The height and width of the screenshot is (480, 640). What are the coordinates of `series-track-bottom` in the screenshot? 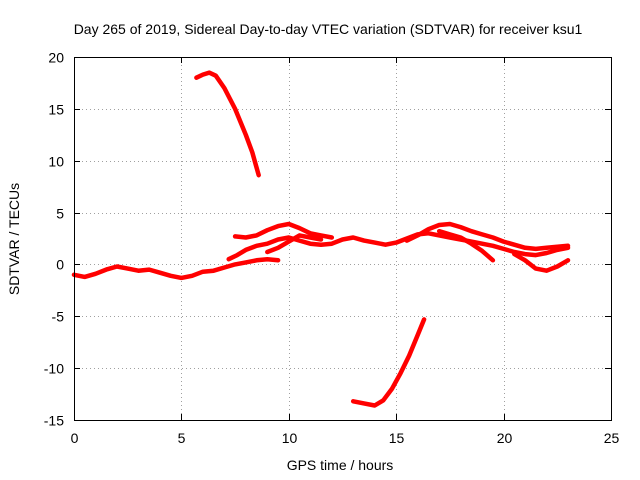 It's located at (388, 362).